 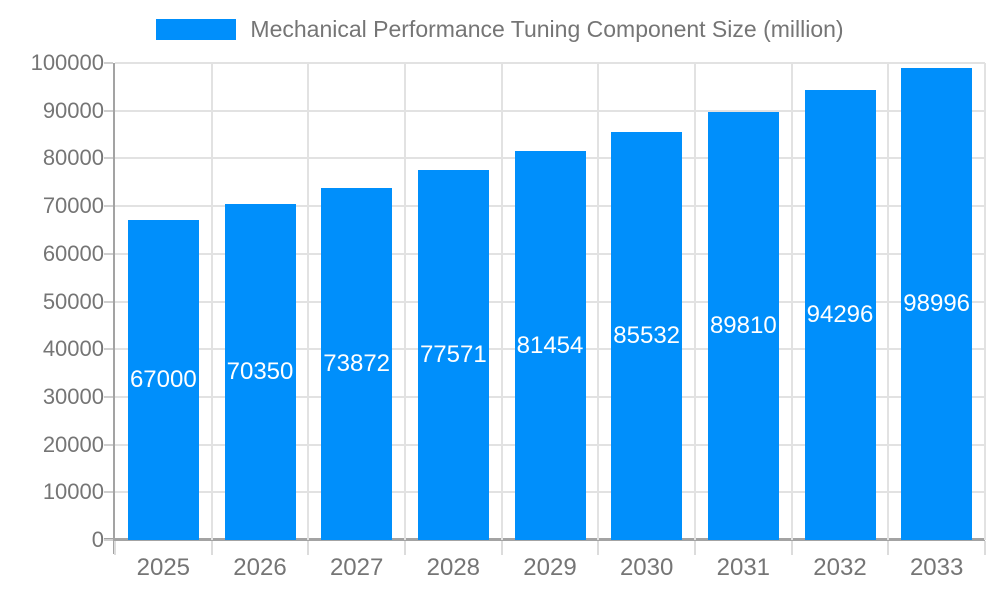 I want to click on y-axis-line, so click(x=114, y=308).